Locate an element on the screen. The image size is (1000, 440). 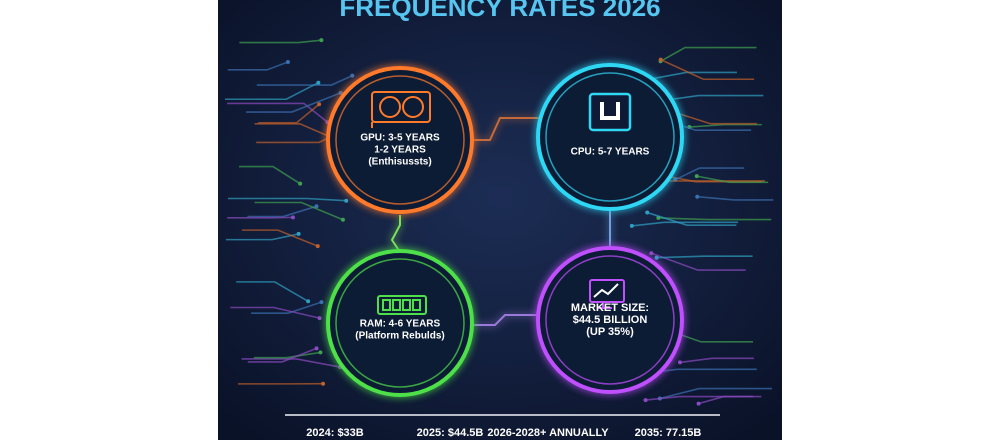
market-ring is located at coordinates (610, 320).